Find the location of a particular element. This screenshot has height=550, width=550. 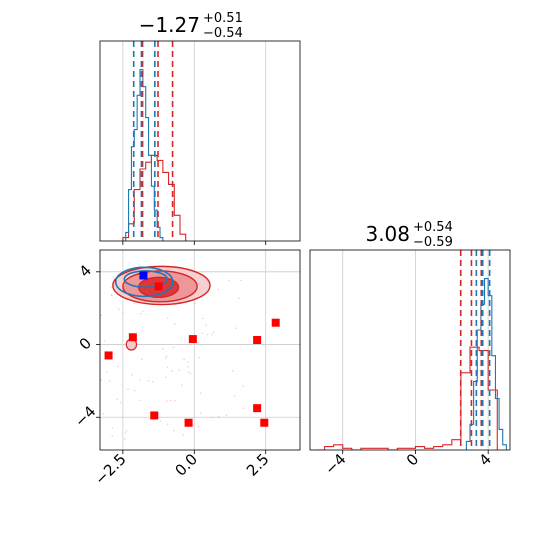

tick-label-x: 0 is located at coordinates (412, 459).